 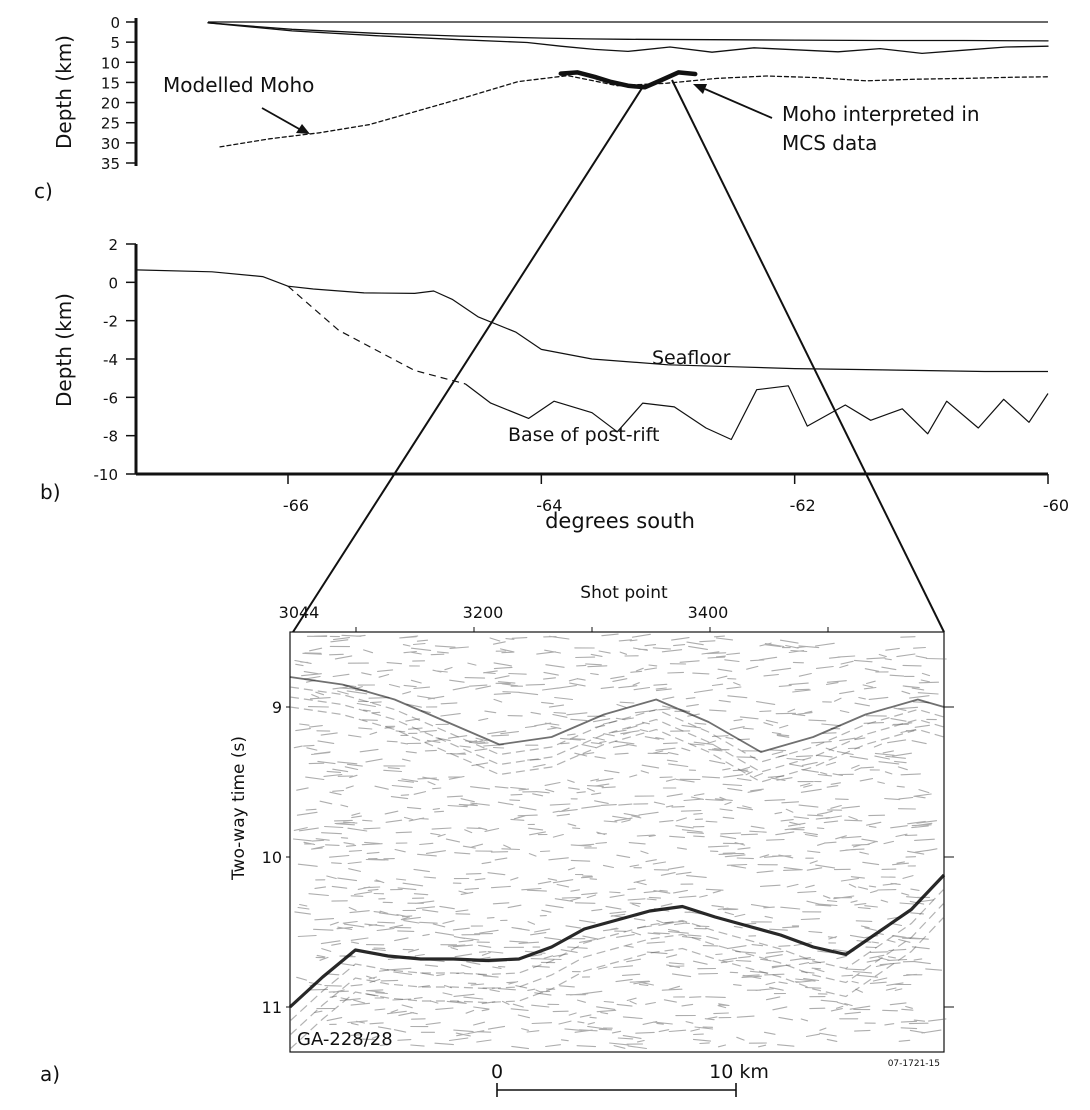 What do you see at coordinates (881, 114) in the screenshot?
I see `annotation-moho-interpreted: Moho interpreted in` at bounding box center [881, 114].